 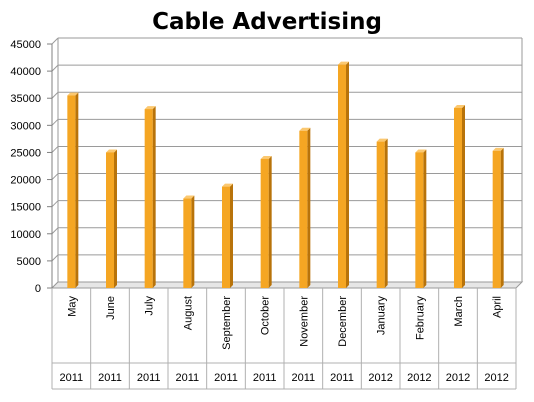 What do you see at coordinates (111, 308) in the screenshot?
I see `x-category-label: June` at bounding box center [111, 308].